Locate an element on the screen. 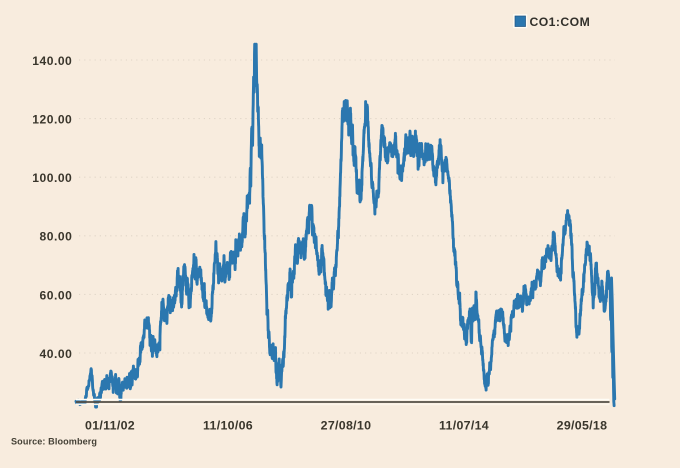  svg-text: 120.00 is located at coordinates (52, 120).